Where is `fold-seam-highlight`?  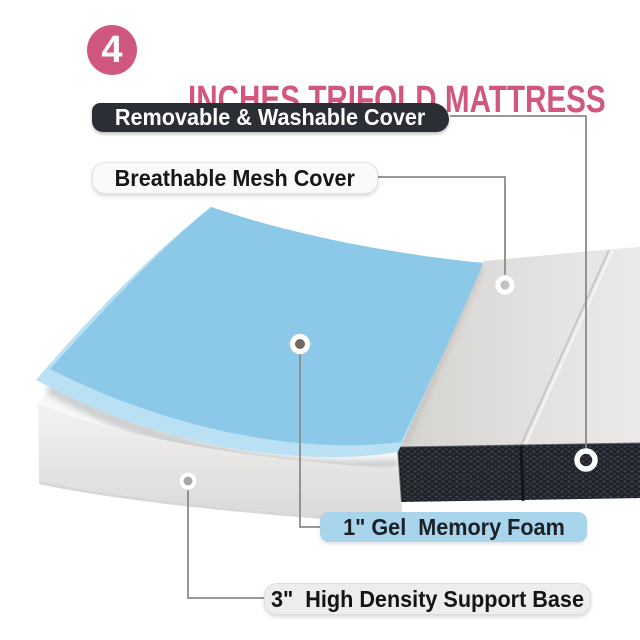 fold-seam-highlight is located at coordinates (569, 347).